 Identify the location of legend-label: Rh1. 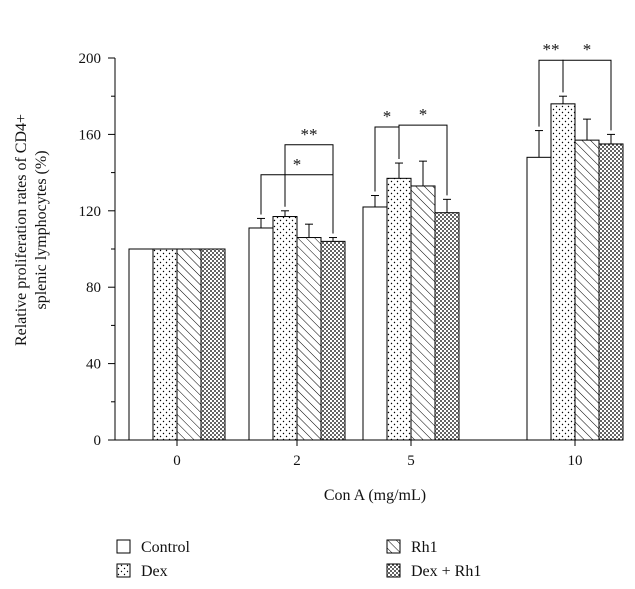
(424, 547).